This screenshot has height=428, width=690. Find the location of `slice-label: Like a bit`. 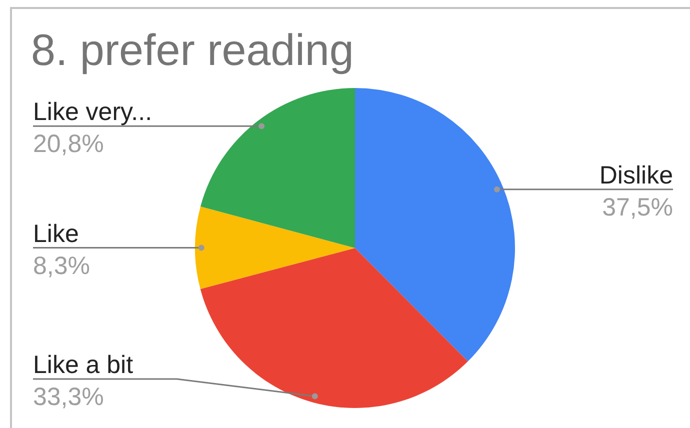

slice-label: Like a bit is located at coordinates (83, 365).